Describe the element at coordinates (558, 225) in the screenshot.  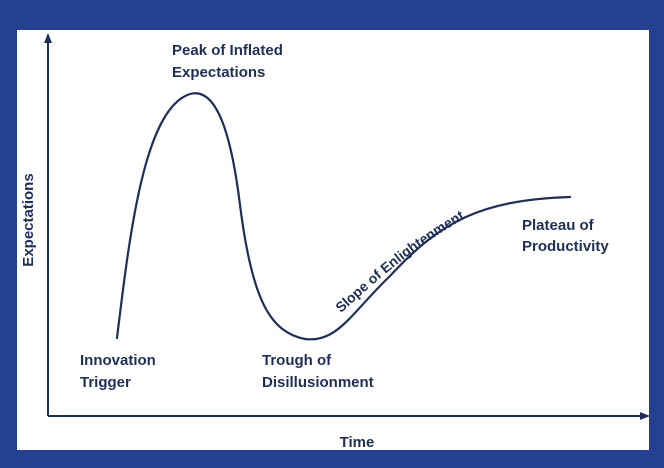
I see `plateau-label-line-1: Plateau of` at that location.